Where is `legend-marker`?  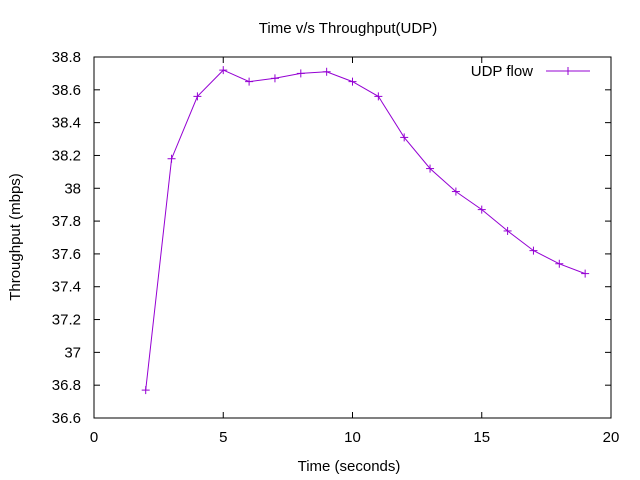
legend-marker is located at coordinates (568, 71).